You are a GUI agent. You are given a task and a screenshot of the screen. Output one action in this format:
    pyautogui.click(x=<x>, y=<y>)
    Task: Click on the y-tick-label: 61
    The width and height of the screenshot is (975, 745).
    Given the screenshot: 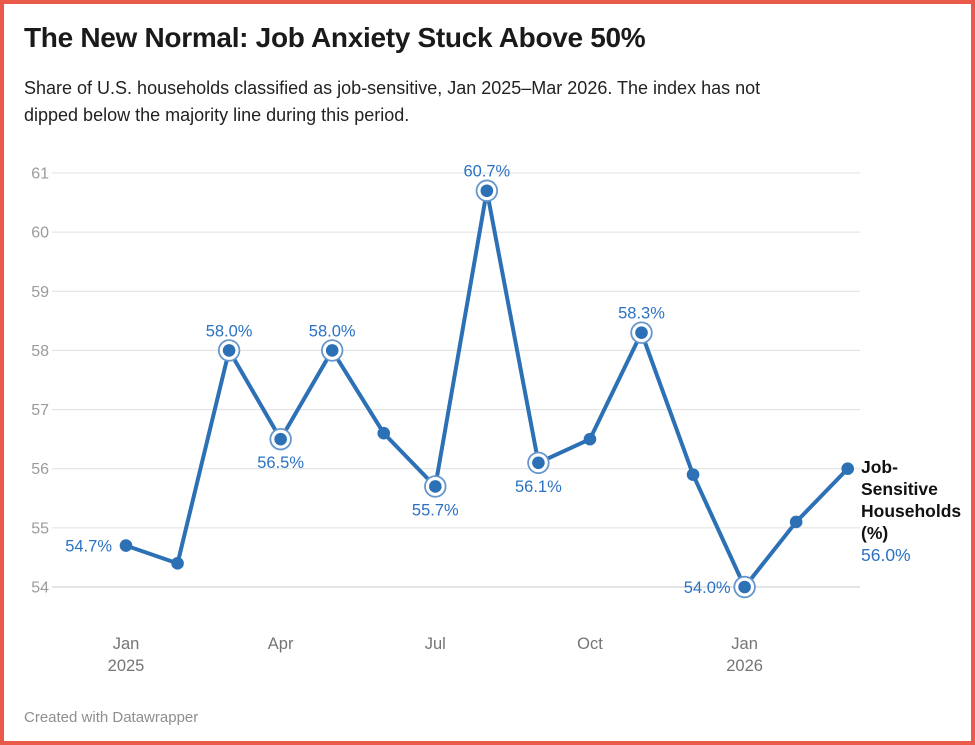 What is the action you would take?
    pyautogui.click(x=40, y=174)
    